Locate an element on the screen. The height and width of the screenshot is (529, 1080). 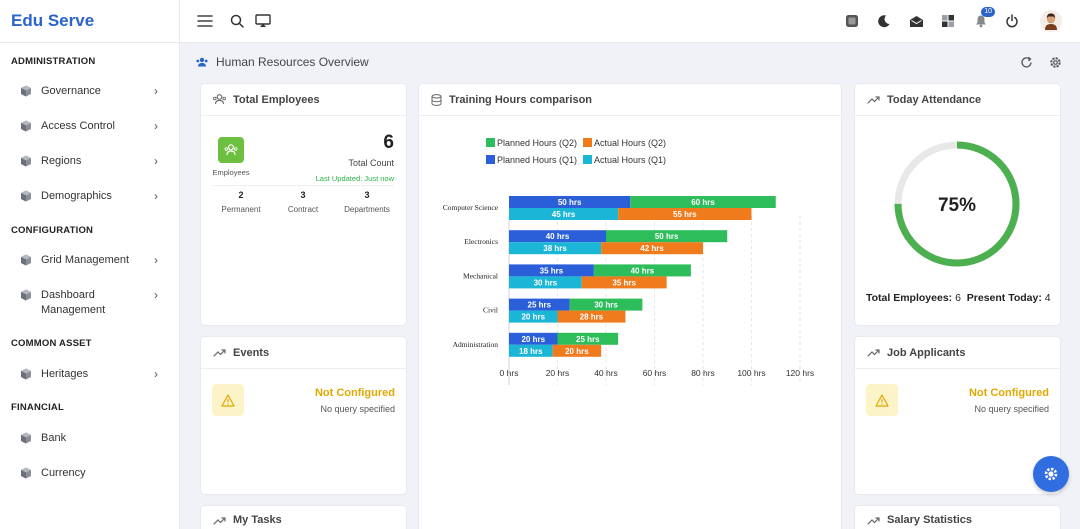
brand-logo: Edu Serve is located at coordinates (89, 21).